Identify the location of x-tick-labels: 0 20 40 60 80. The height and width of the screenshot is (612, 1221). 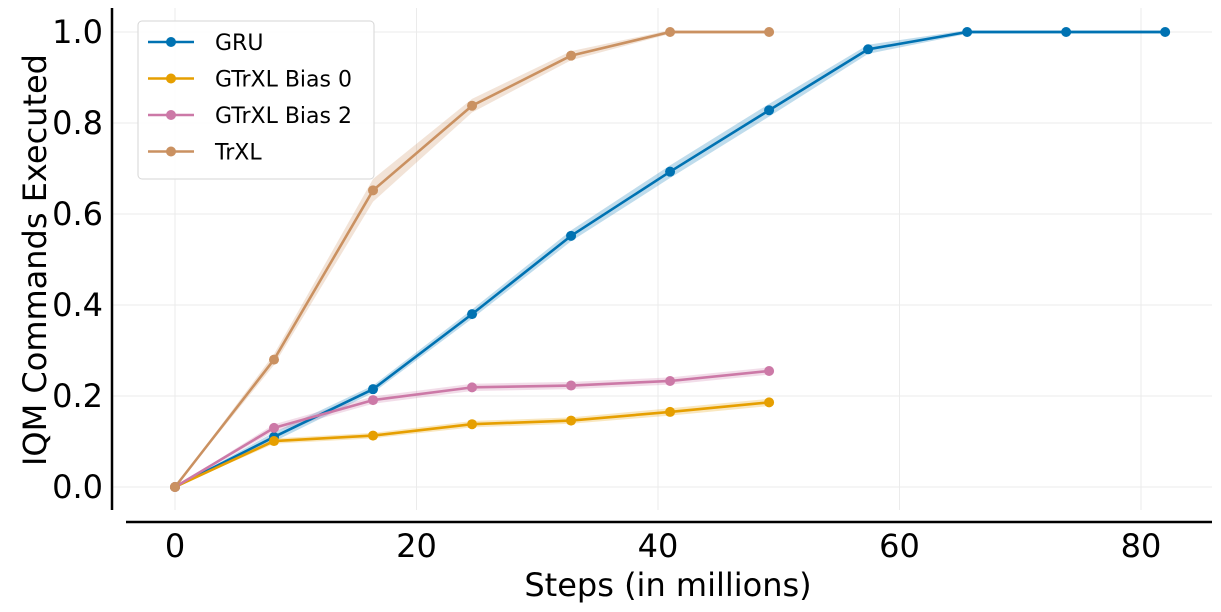
(663, 546).